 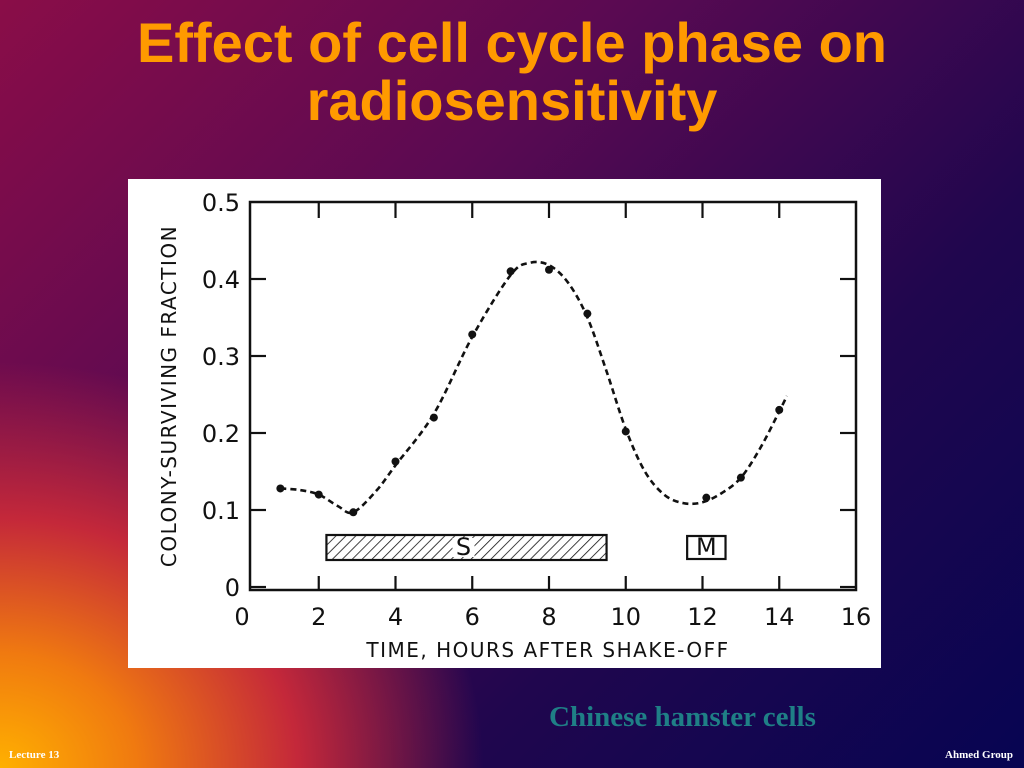 I want to click on y-axis-label: COLONY-SURVIVING FRACTION, so click(x=169, y=396).